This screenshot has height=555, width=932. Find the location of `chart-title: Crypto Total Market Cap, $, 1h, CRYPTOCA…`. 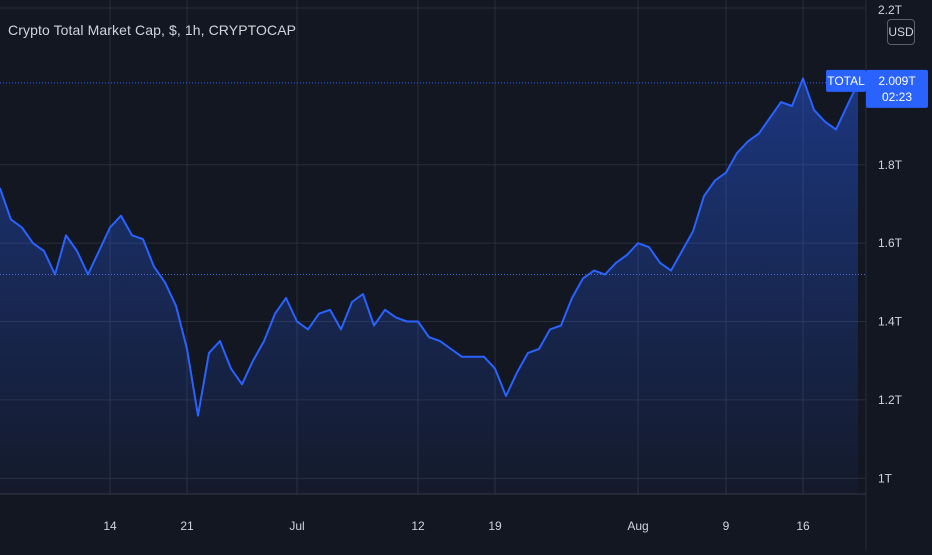

chart-title: Crypto Total Market Cap, $, 1h, CRYPTOCA… is located at coordinates (152, 30).